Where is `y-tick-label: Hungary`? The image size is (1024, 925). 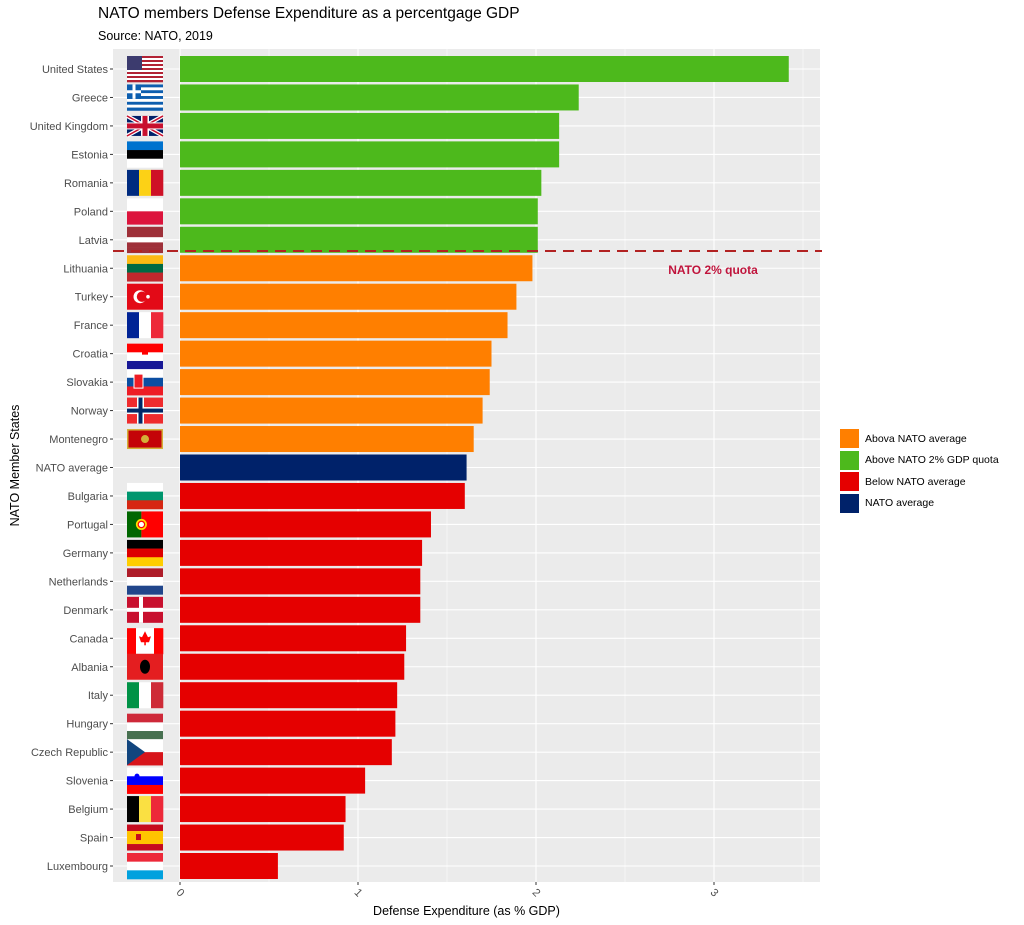 y-tick-label: Hungary is located at coordinates (87, 725).